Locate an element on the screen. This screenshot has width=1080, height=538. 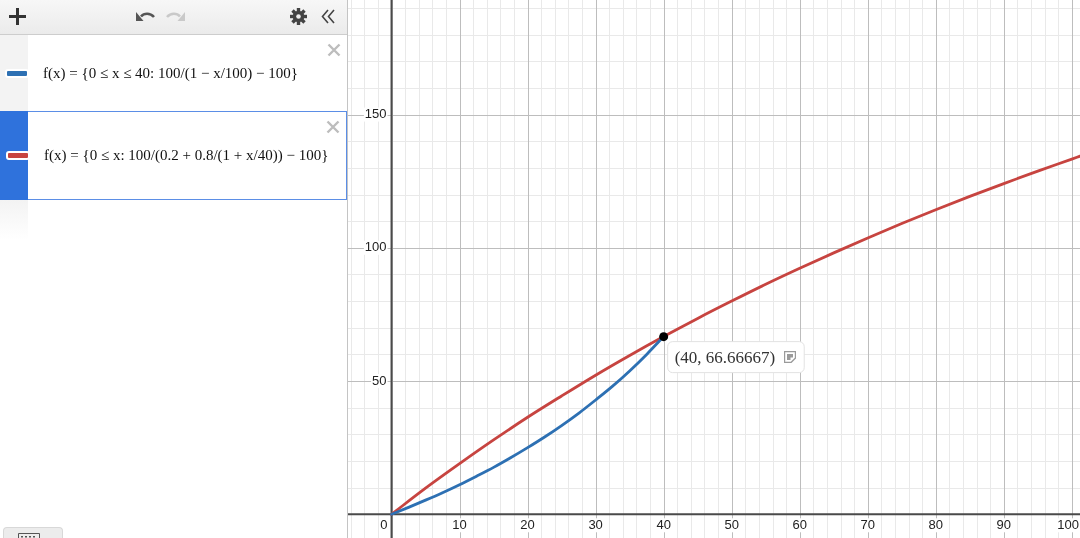
x-tick-label: 60 is located at coordinates (799, 525).